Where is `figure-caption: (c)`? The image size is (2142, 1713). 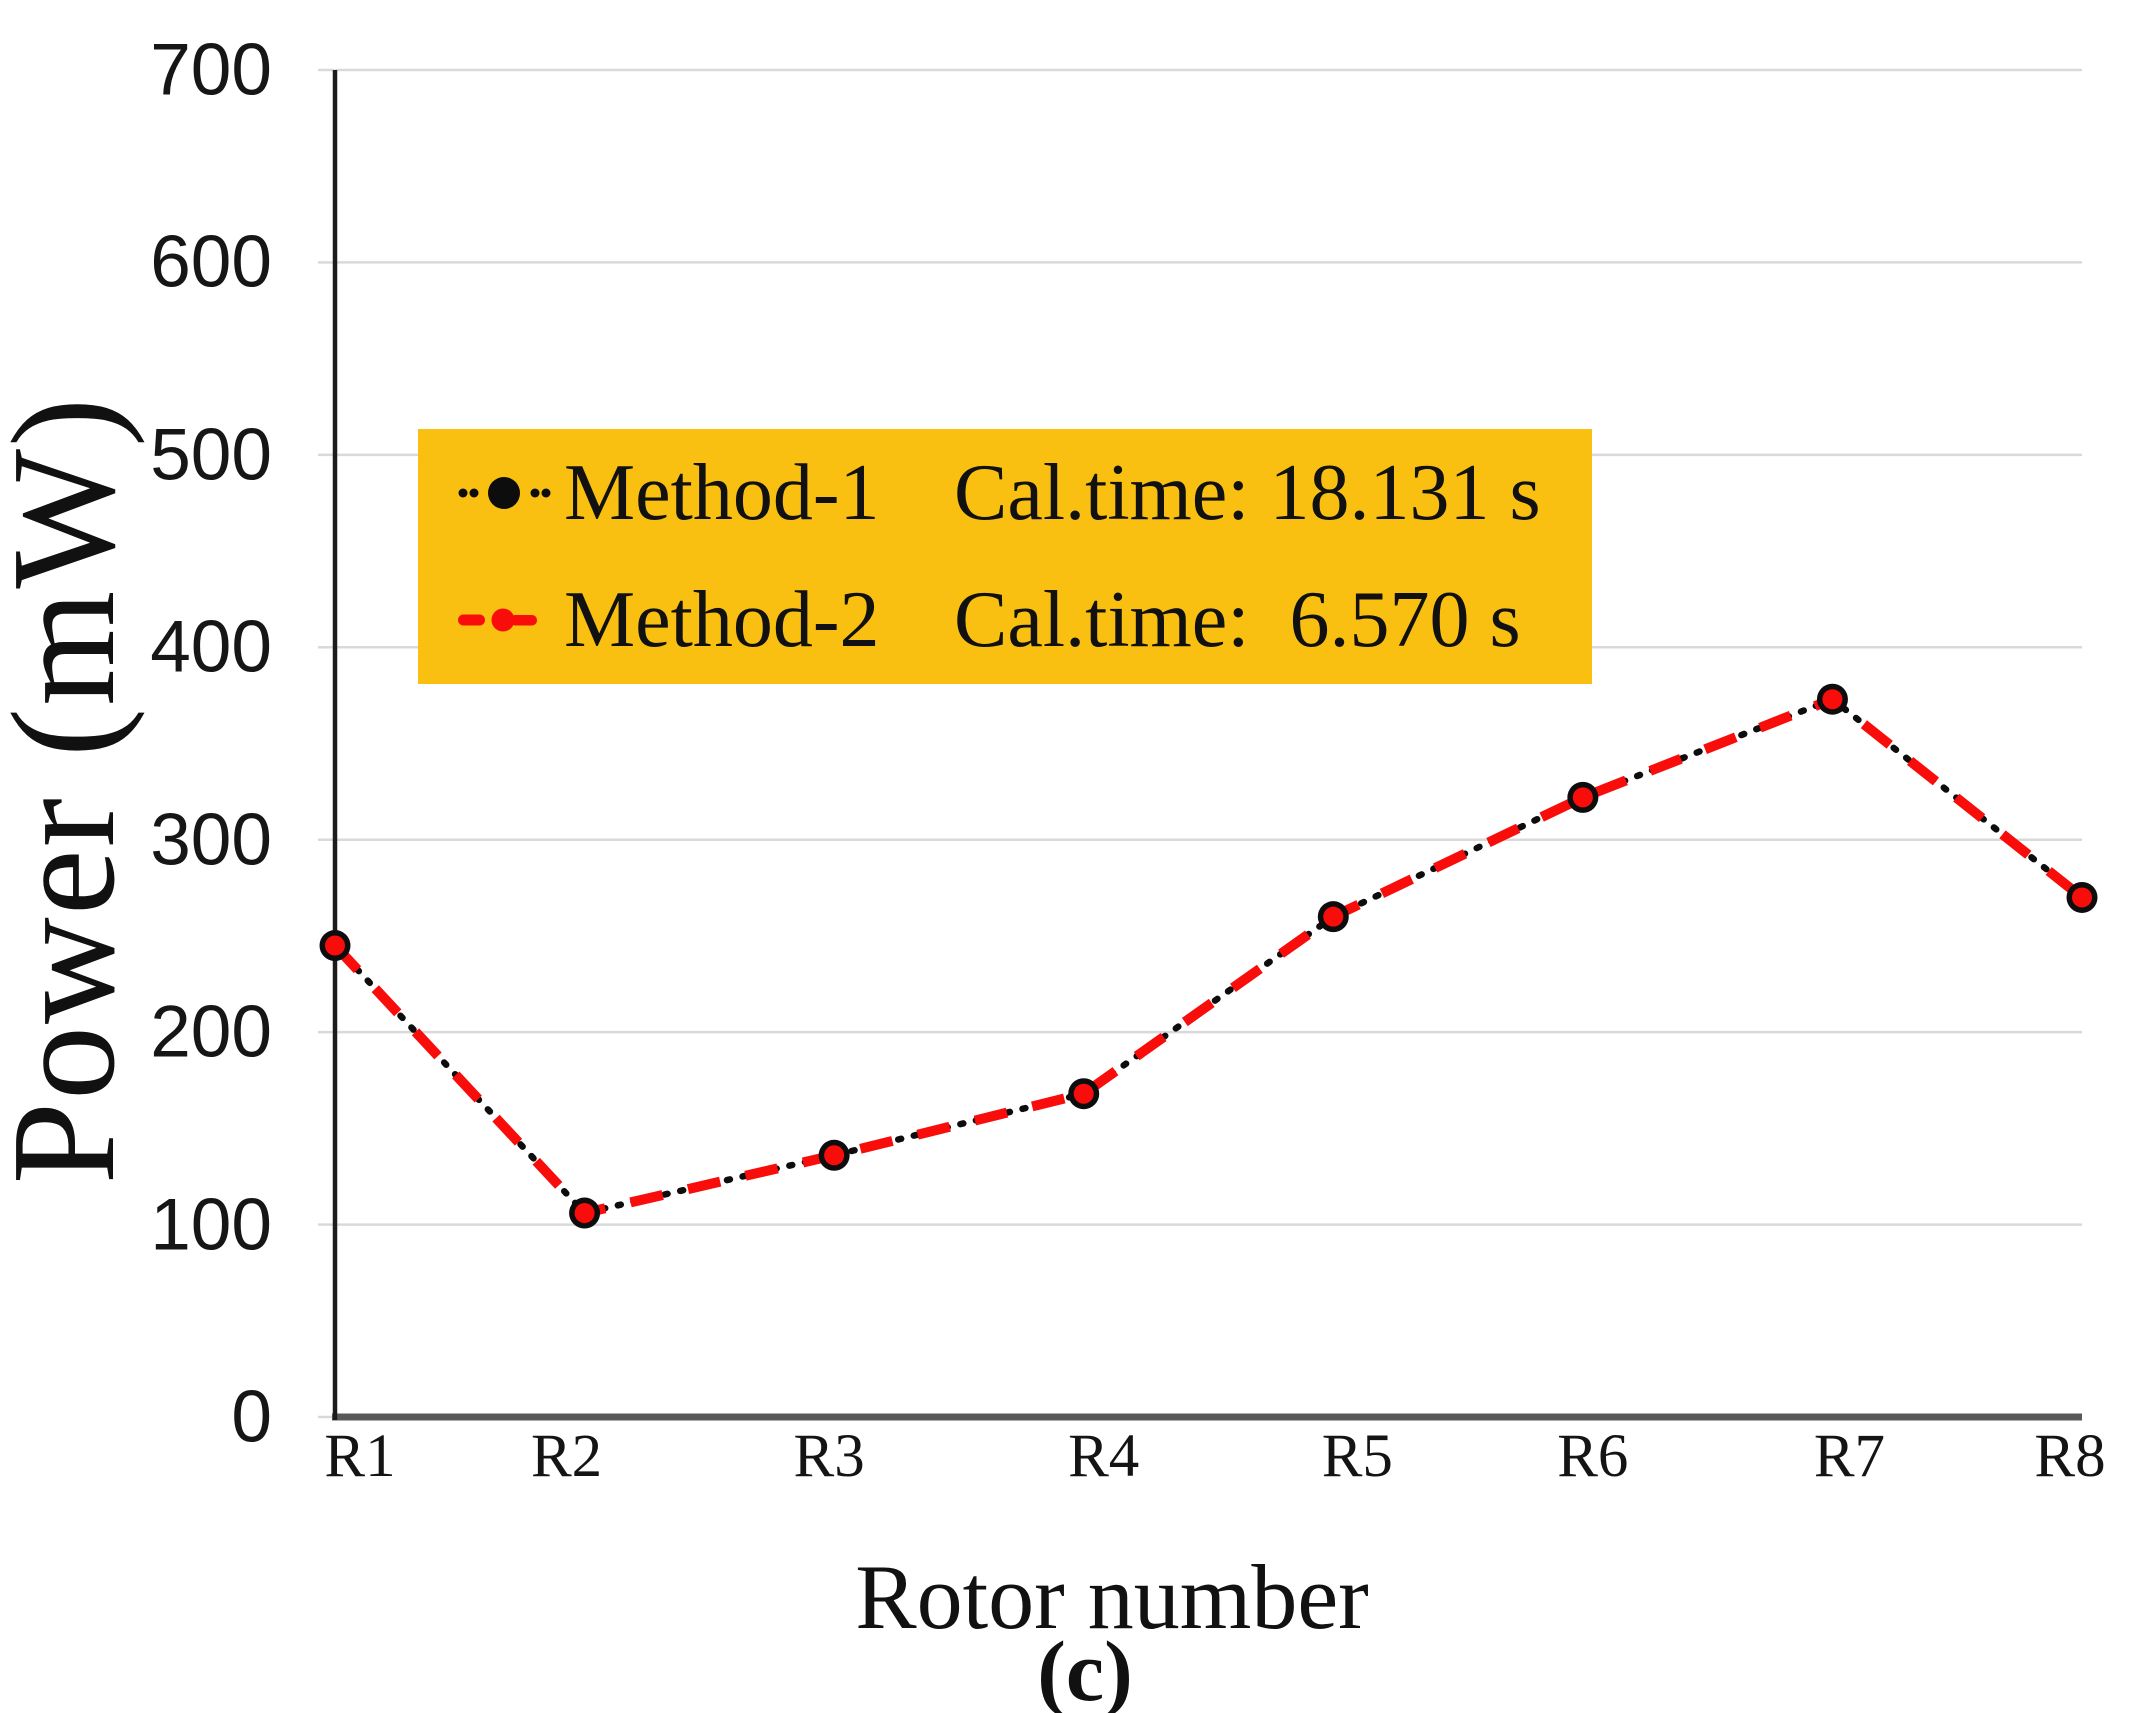 figure-caption: (c) is located at coordinates (1085, 1668).